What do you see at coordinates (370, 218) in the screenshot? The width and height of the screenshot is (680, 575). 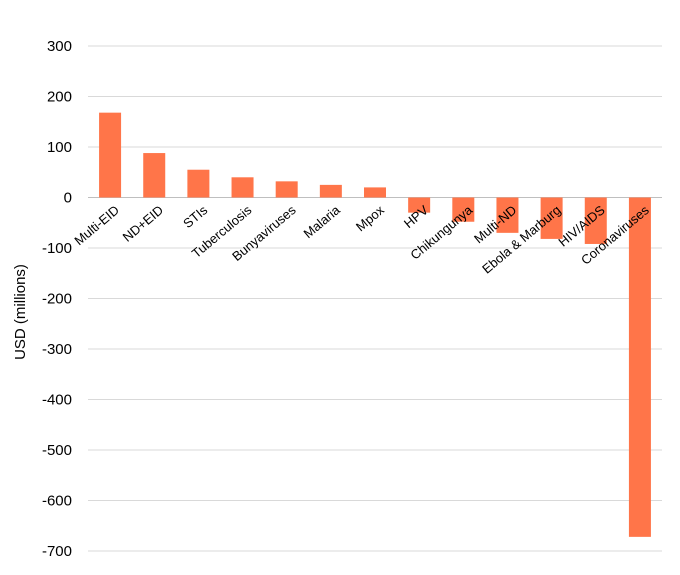 I see `category-label: Mpox` at bounding box center [370, 218].